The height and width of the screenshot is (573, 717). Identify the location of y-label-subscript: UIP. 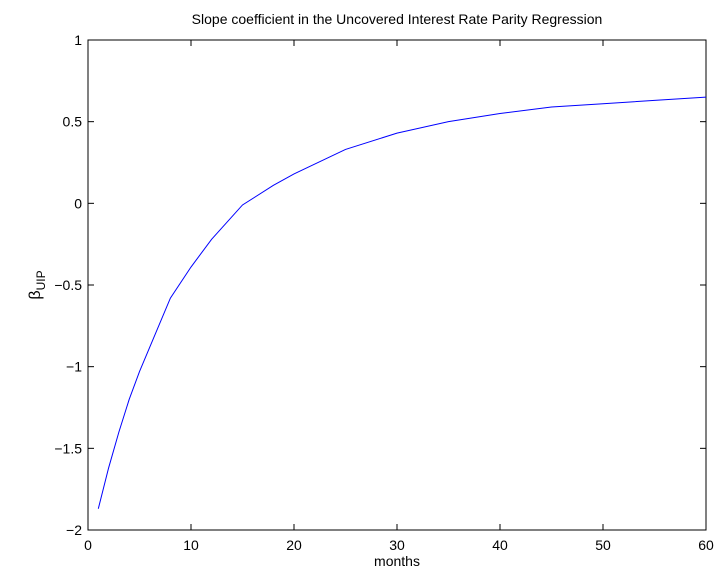
(41, 280).